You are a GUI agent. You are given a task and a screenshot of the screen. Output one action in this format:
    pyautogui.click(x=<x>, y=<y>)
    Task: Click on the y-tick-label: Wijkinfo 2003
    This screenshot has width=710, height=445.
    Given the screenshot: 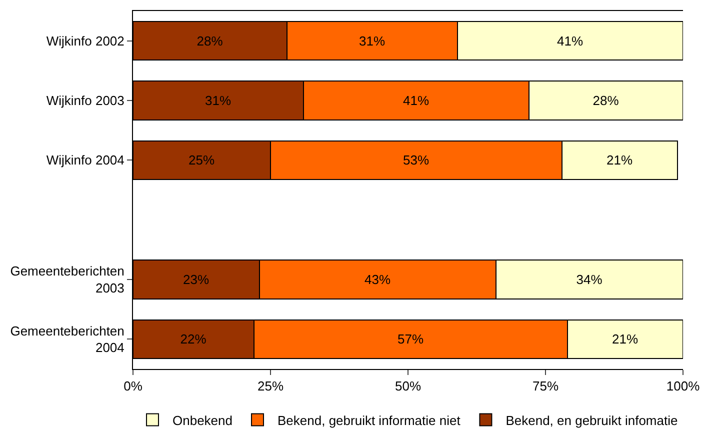 What is the action you would take?
    pyautogui.click(x=85, y=100)
    